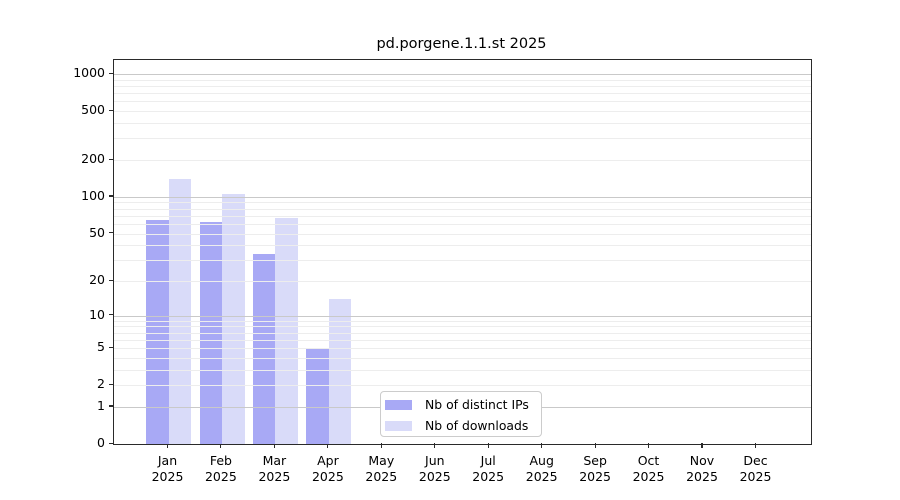 The image size is (900, 500). What do you see at coordinates (541, 460) in the screenshot?
I see `x-tick-month: Aug` at bounding box center [541, 460].